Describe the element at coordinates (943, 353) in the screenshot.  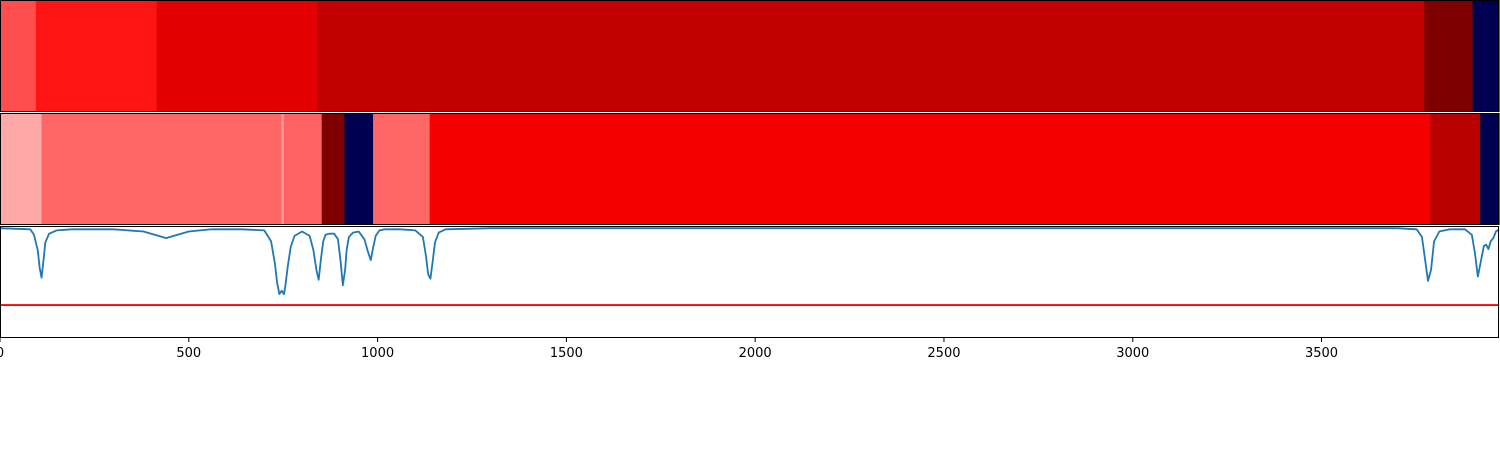
I see `x-tick-label-2500: 2500` at that location.